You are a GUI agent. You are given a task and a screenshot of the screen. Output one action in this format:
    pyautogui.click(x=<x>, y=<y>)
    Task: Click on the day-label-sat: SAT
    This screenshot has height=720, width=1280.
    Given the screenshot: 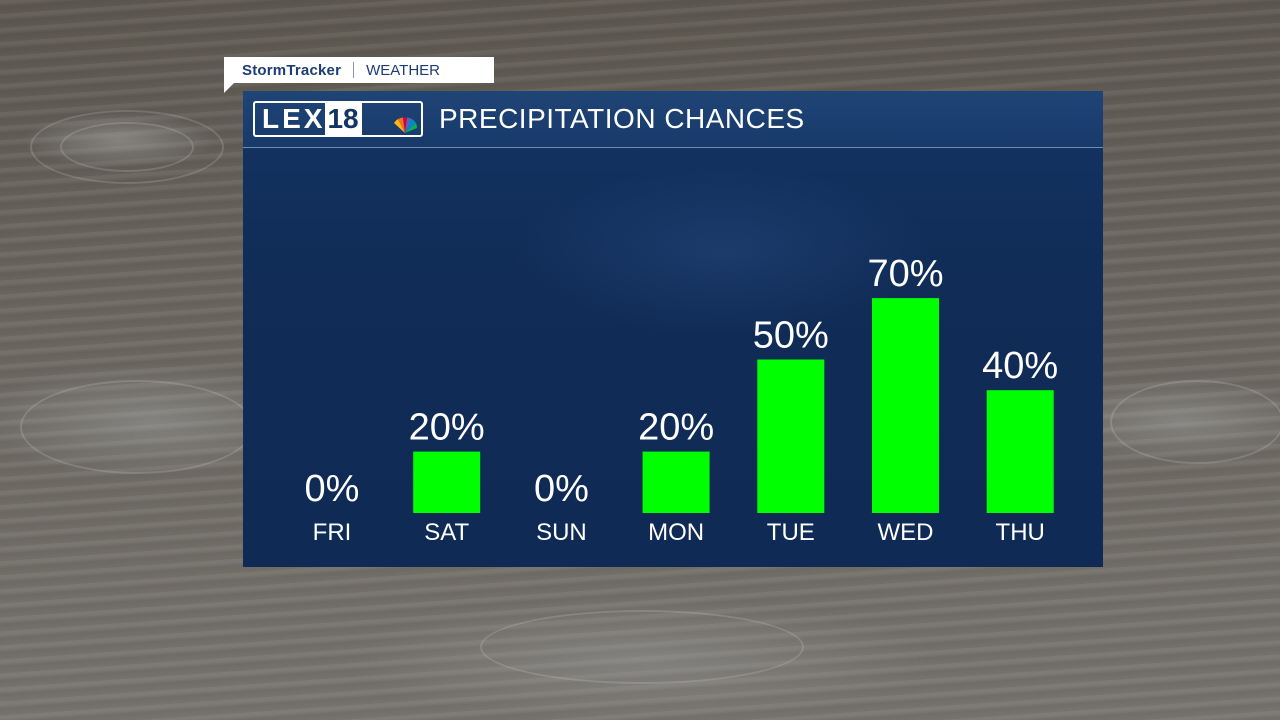 What is the action you would take?
    pyautogui.click(x=446, y=532)
    